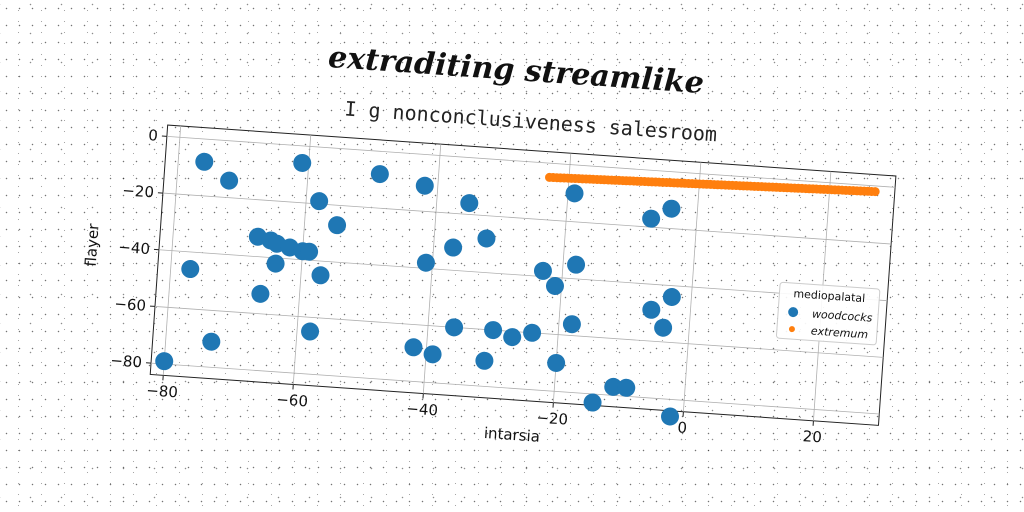 The height and width of the screenshot is (512, 1024). I want to click on y-tick-label: −80, so click(126, 361).